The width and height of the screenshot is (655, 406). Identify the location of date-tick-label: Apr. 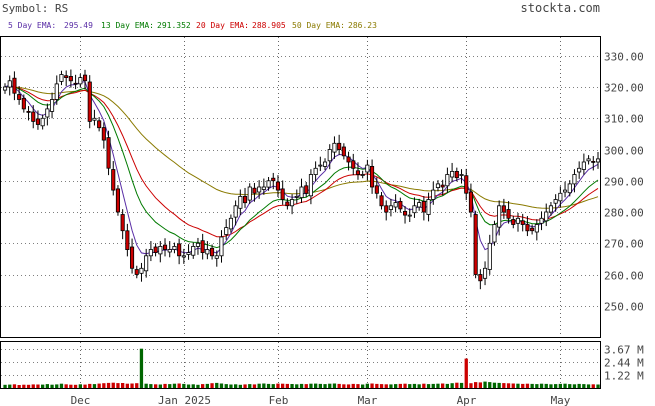
(467, 400).